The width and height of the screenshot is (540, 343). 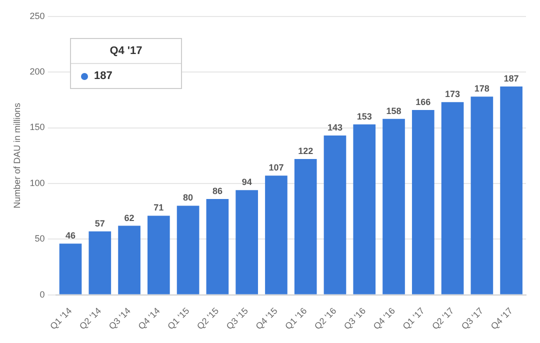 I want to click on x-tick-label: Q1 '15, so click(x=179, y=319).